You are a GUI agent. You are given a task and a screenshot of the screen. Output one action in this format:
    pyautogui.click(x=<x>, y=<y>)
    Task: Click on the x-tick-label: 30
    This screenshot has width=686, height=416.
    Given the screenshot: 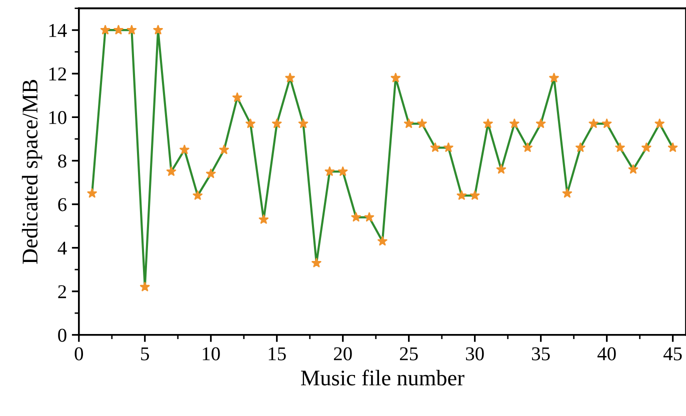 What is the action you would take?
    pyautogui.click(x=475, y=353)
    